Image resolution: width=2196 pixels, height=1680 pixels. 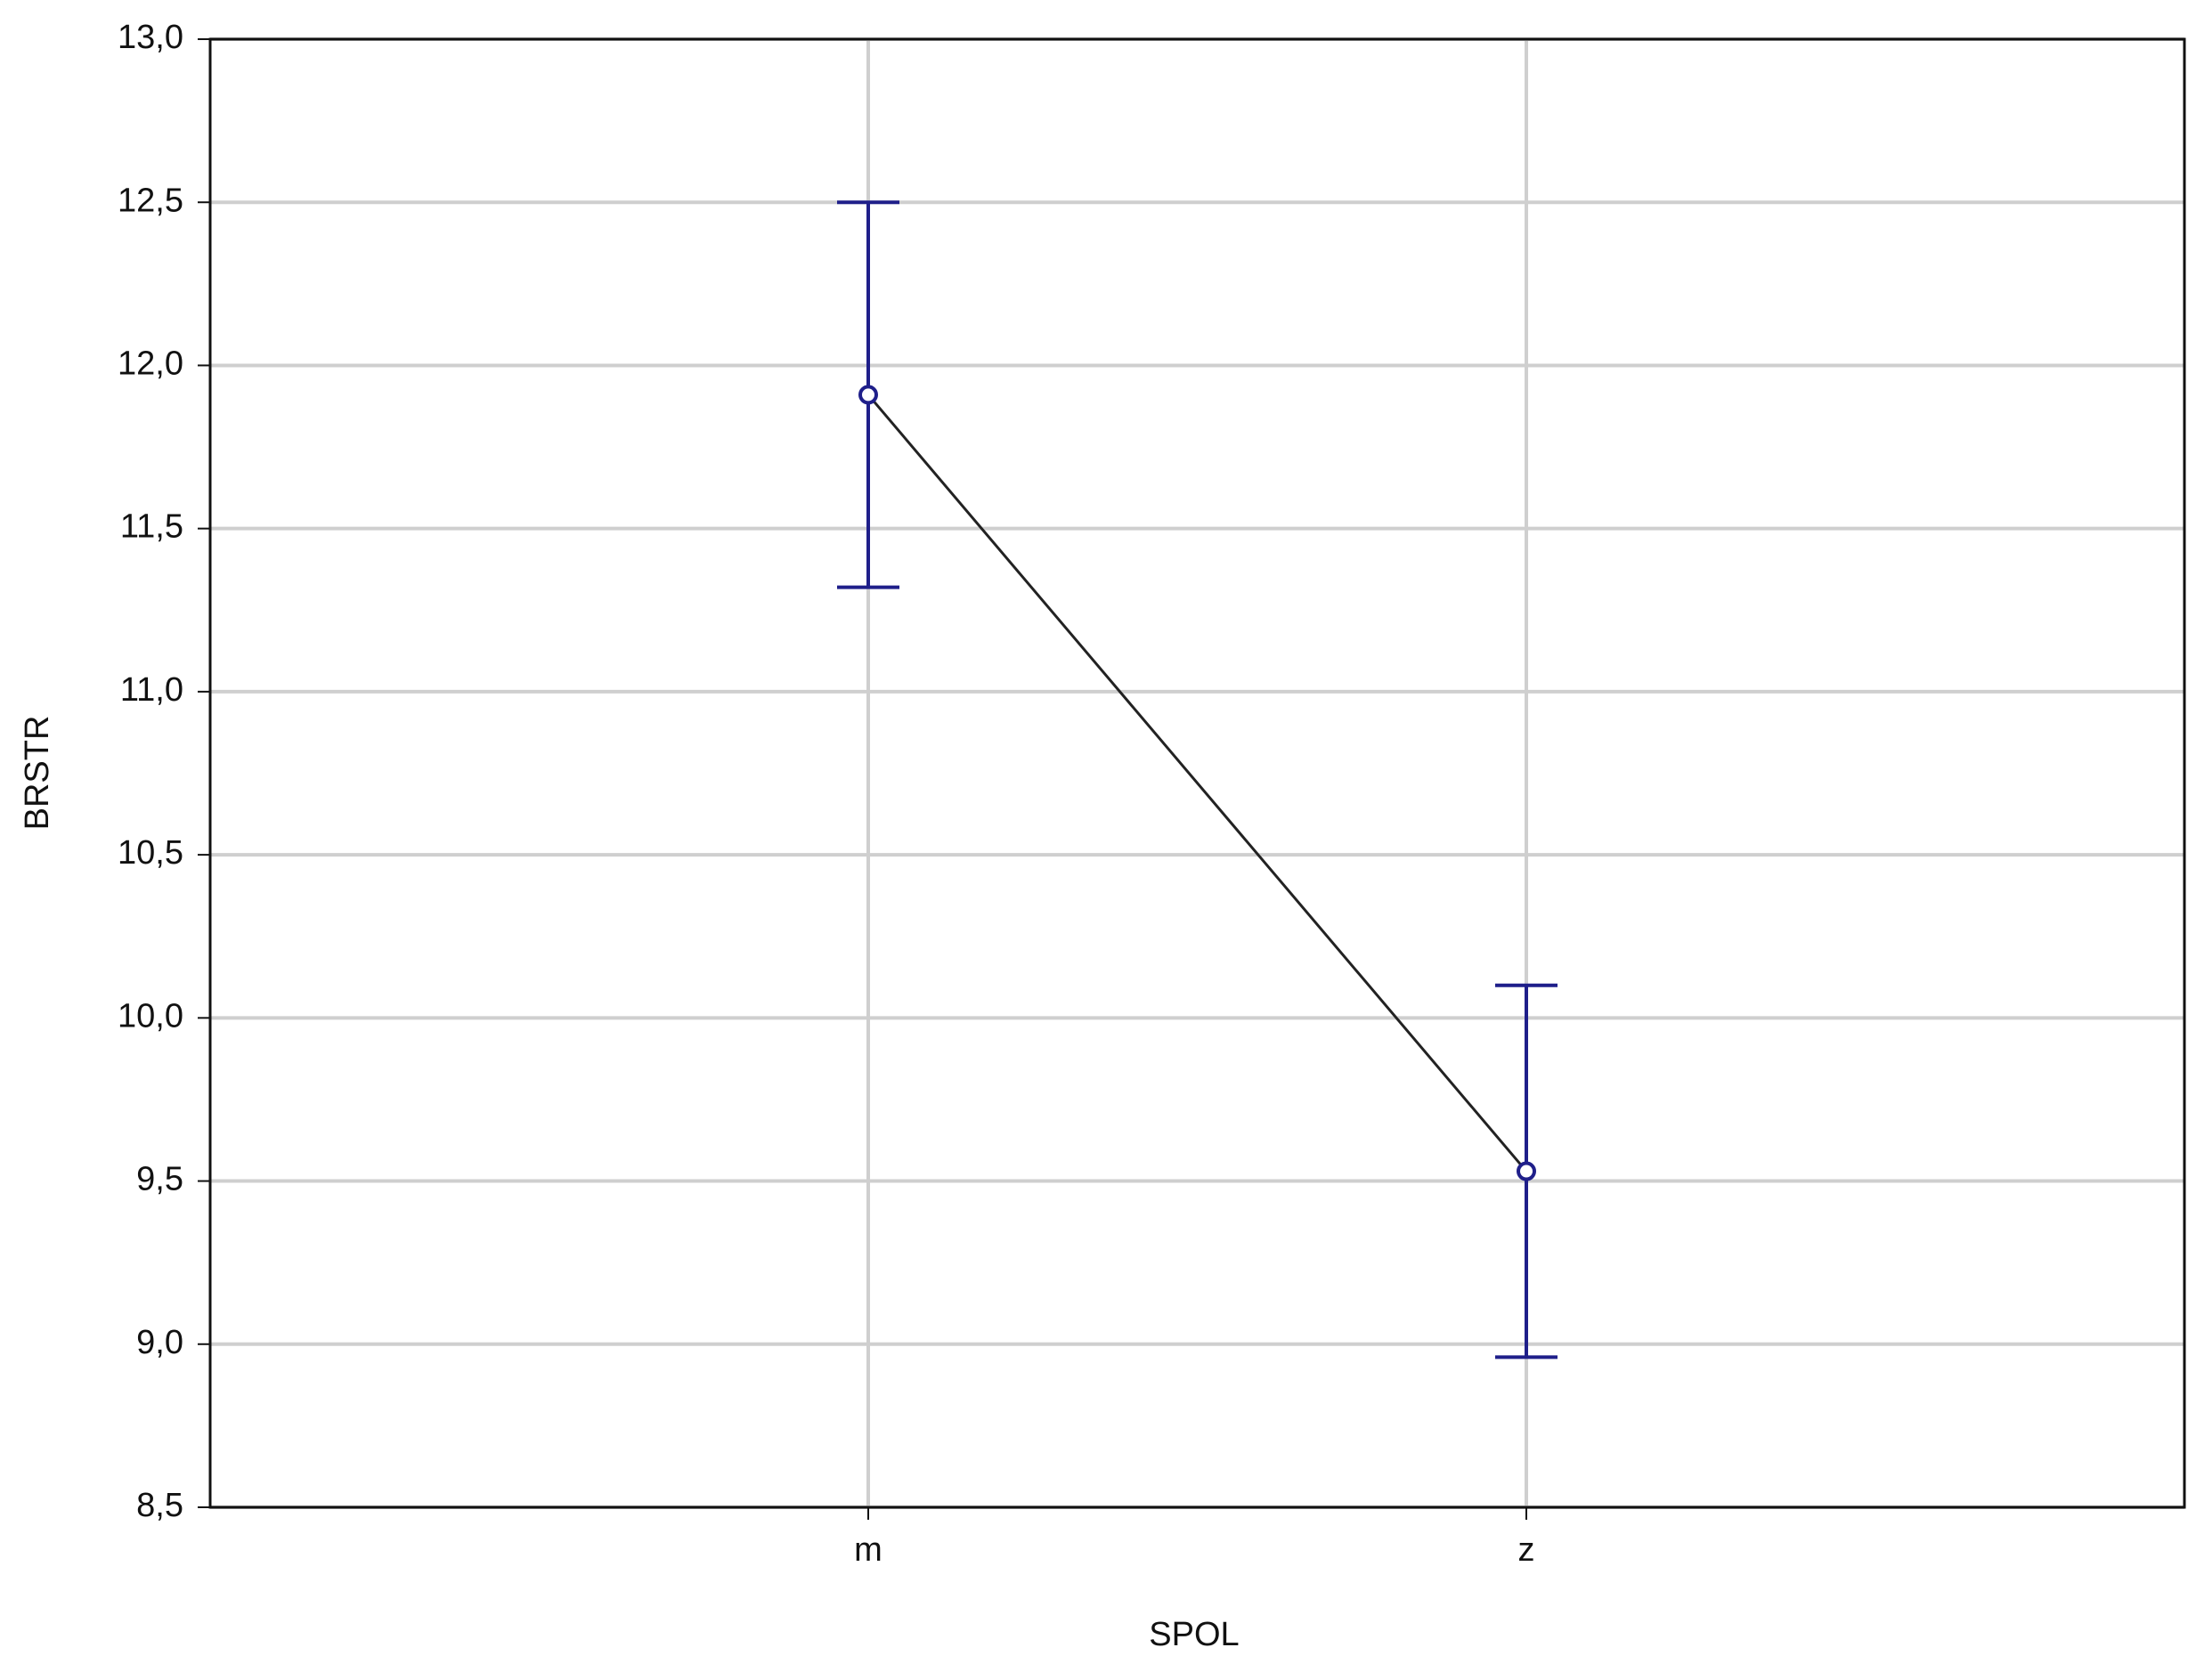 I want to click on y-tick-label: 9,0, so click(x=159, y=1342).